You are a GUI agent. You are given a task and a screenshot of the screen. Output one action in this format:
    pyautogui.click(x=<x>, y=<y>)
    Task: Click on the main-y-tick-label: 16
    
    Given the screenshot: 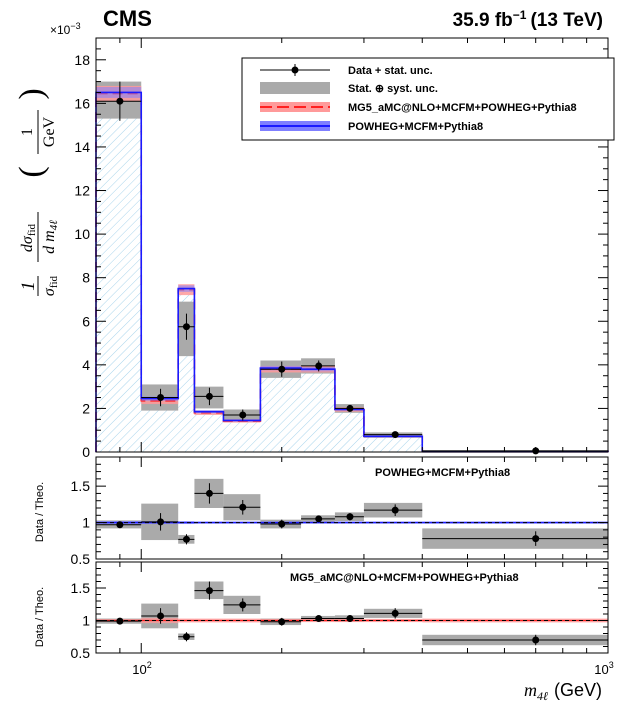 What is the action you would take?
    pyautogui.click(x=82, y=103)
    